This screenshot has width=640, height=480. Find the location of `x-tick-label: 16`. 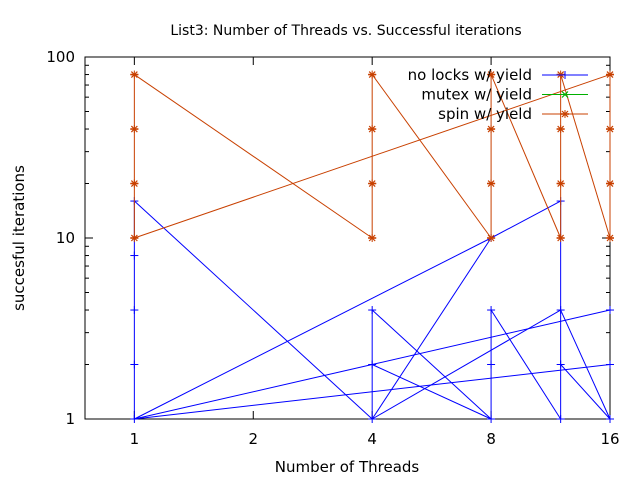

x-tick-label: 16 is located at coordinates (609, 439).